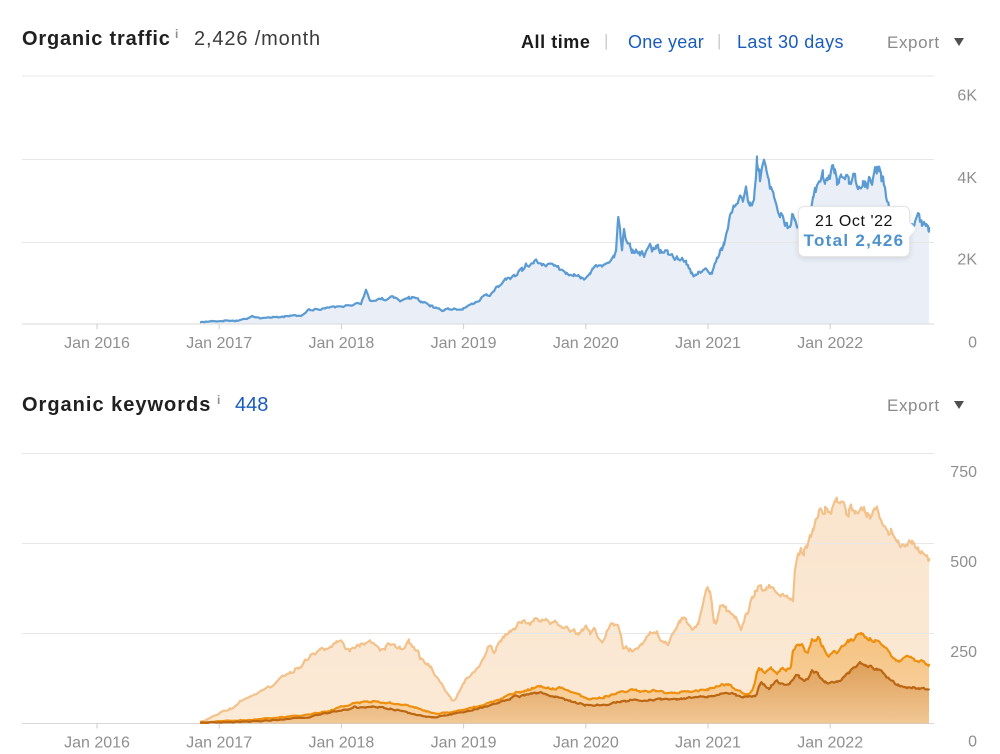 The image size is (1000, 754). I want to click on svg-text: 2K, so click(967, 260).